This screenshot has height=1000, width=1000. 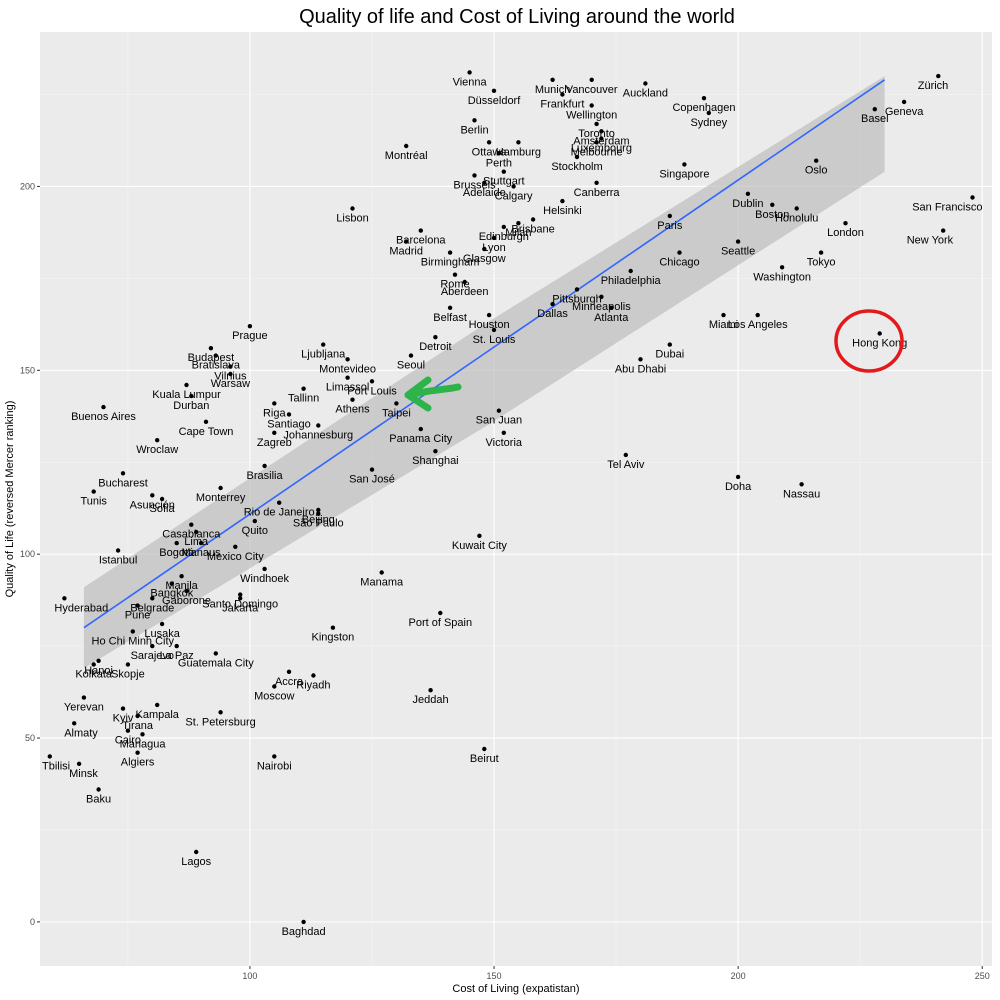 I want to click on label-luxembourg: Luxembourg, so click(x=601, y=149).